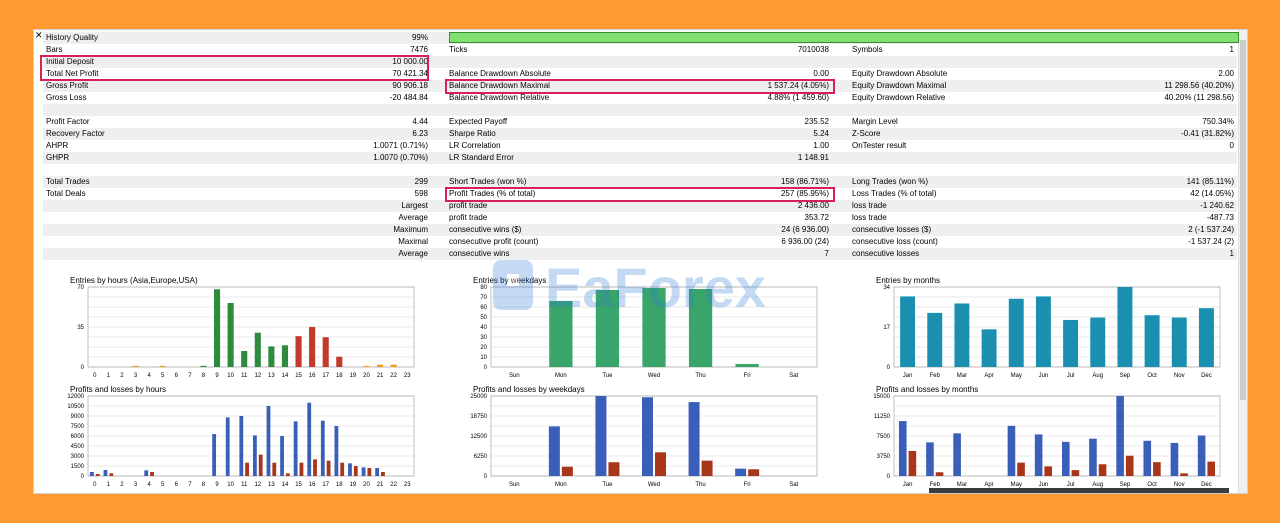  What do you see at coordinates (230, 485) in the screenshot?
I see `x-tick-label: 10` at bounding box center [230, 485].